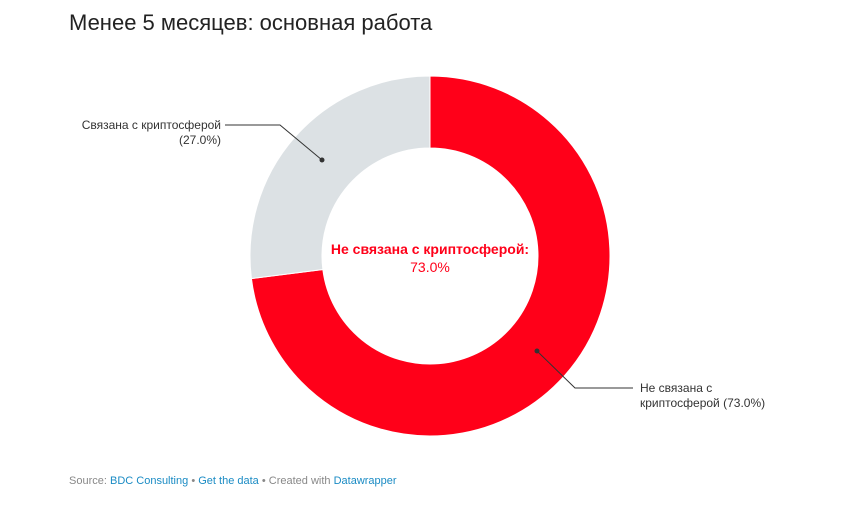 The image size is (849, 510). Describe the element at coordinates (228, 481) in the screenshot. I see `get-data-link: Get the data` at that location.